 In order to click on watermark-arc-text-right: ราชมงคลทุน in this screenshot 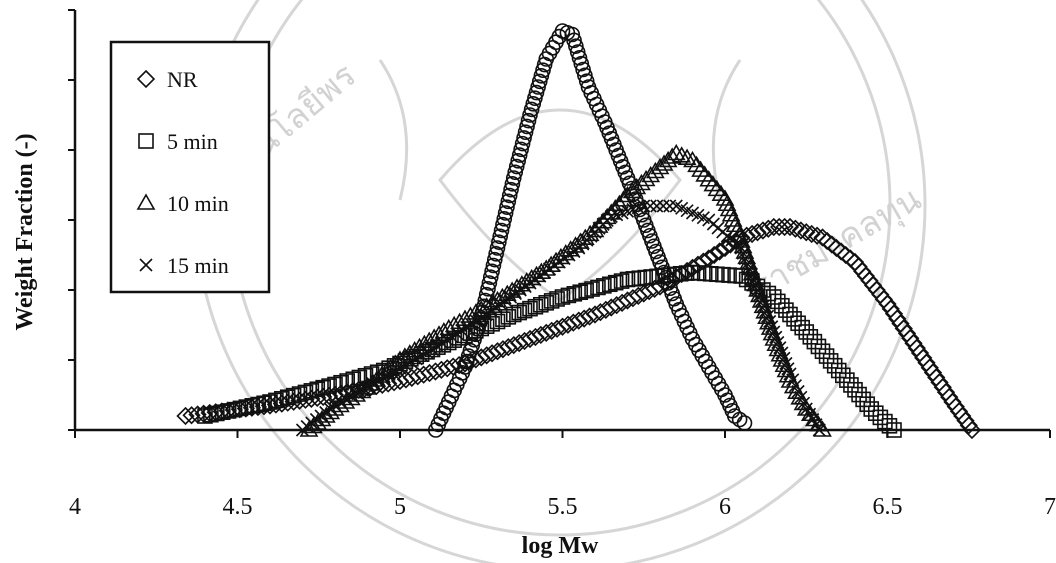, I will do `click(836, 243)`.